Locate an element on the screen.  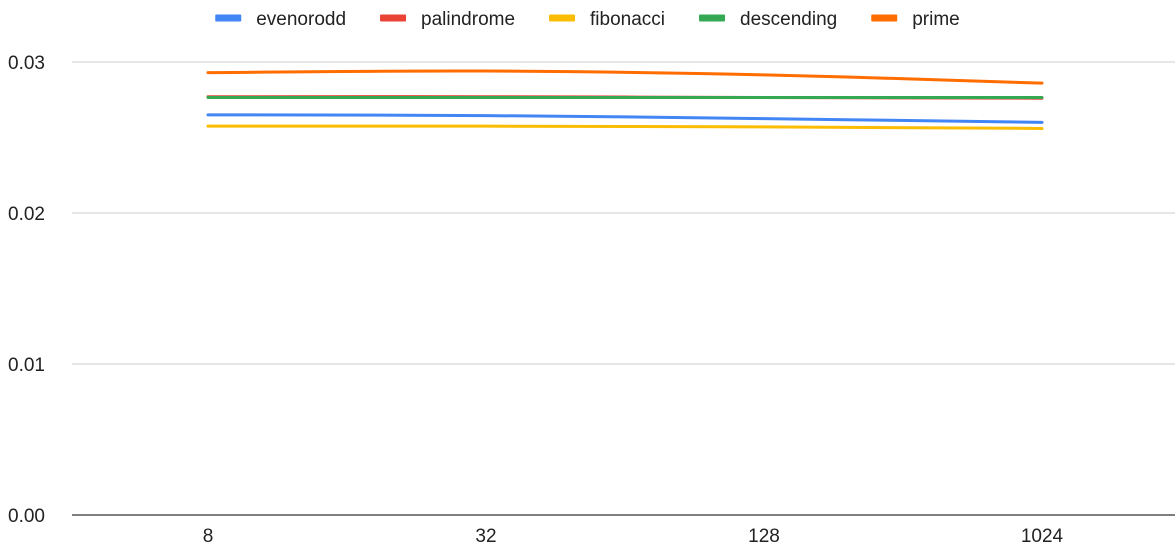
x-tick-label: 8 is located at coordinates (208, 536).